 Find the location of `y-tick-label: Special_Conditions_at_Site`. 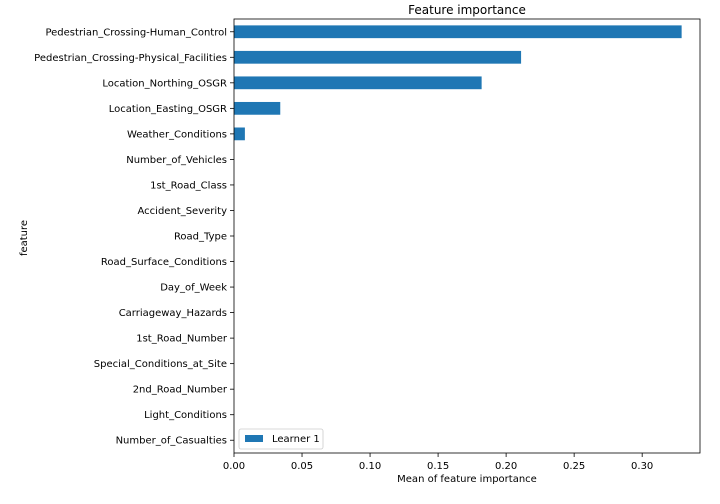

y-tick-label: Special_Conditions_at_Site is located at coordinates (160, 364).